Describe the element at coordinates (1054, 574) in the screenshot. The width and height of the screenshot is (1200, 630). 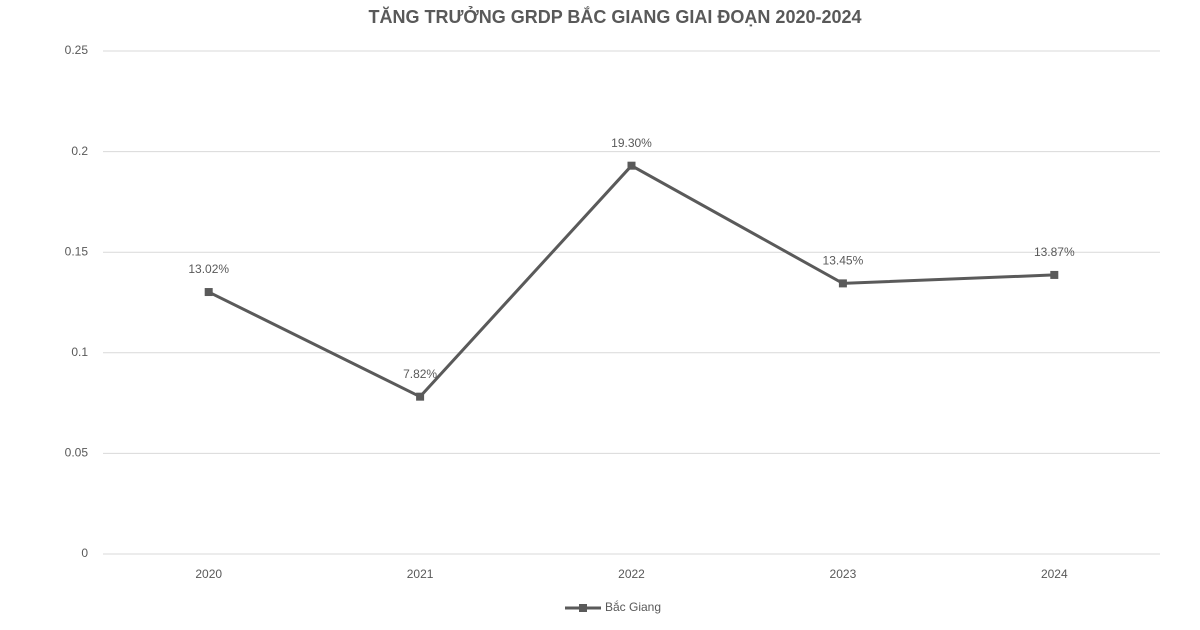
I see `x-tick-label: 2024` at that location.